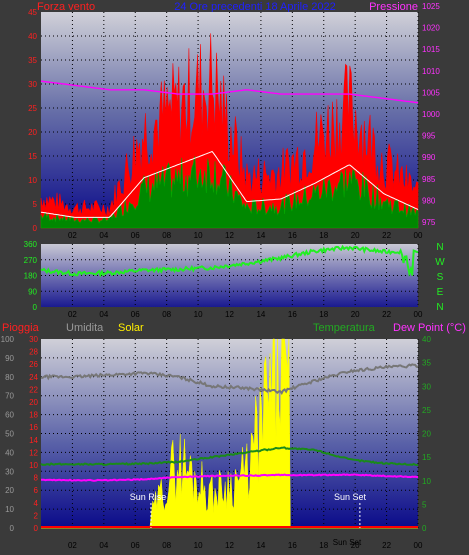 The image size is (469, 555). Describe the element at coordinates (229, 545) in the screenshot. I see `x-tick-label: 12` at that location.